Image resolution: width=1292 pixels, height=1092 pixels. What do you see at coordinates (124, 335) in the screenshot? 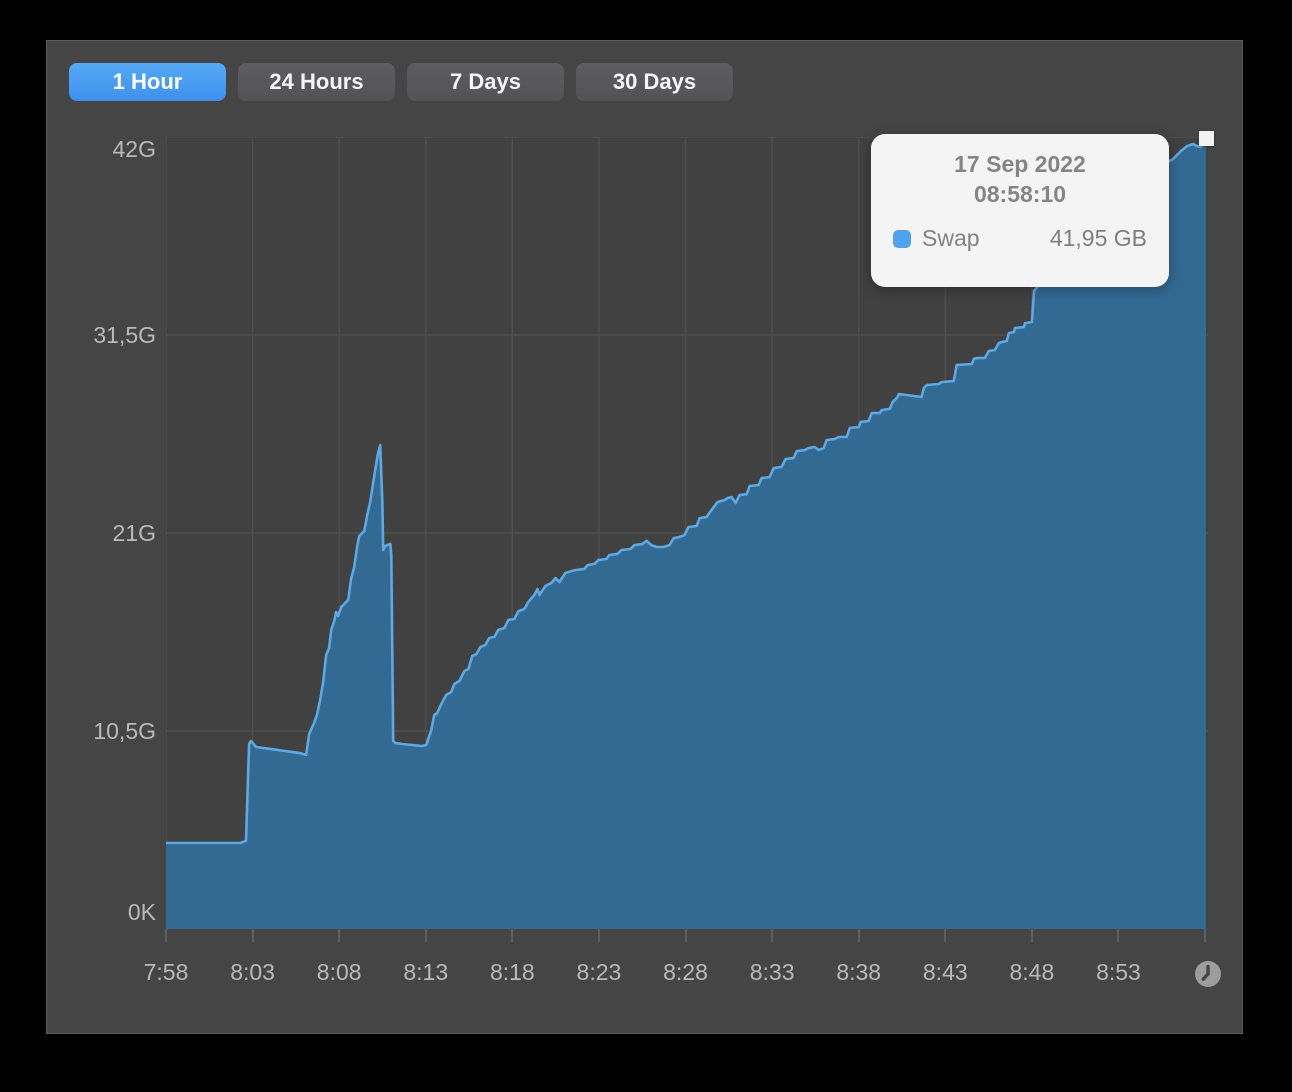
I see `y-axis-label: 31,5G` at bounding box center [124, 335].